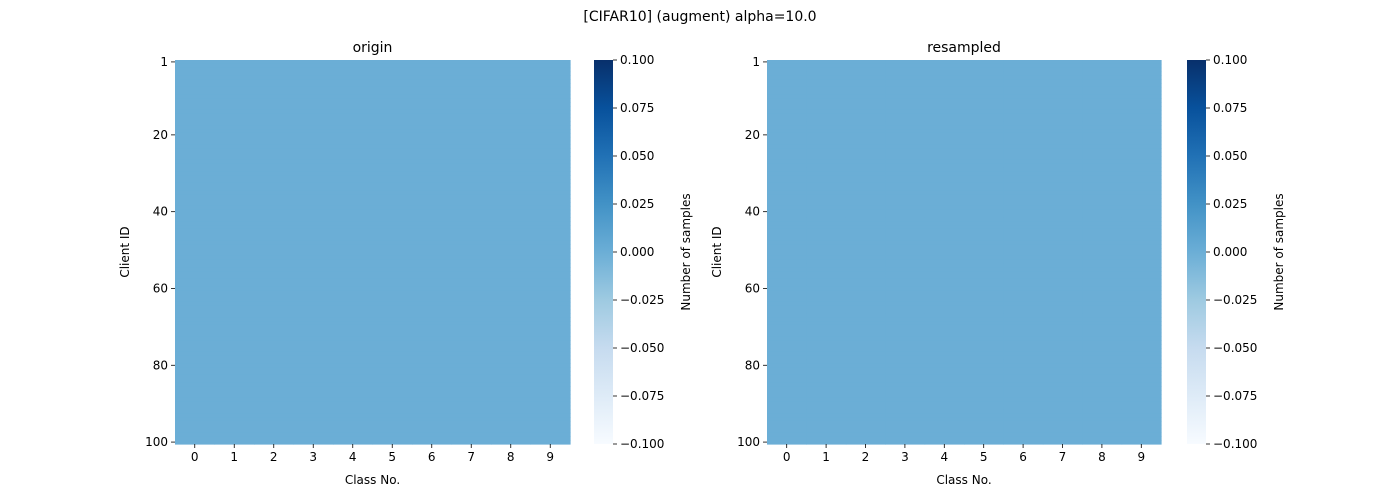 The width and height of the screenshot is (1400, 500). What do you see at coordinates (160, 212) in the screenshot?
I see `y-tick-label: 40` at bounding box center [160, 212].